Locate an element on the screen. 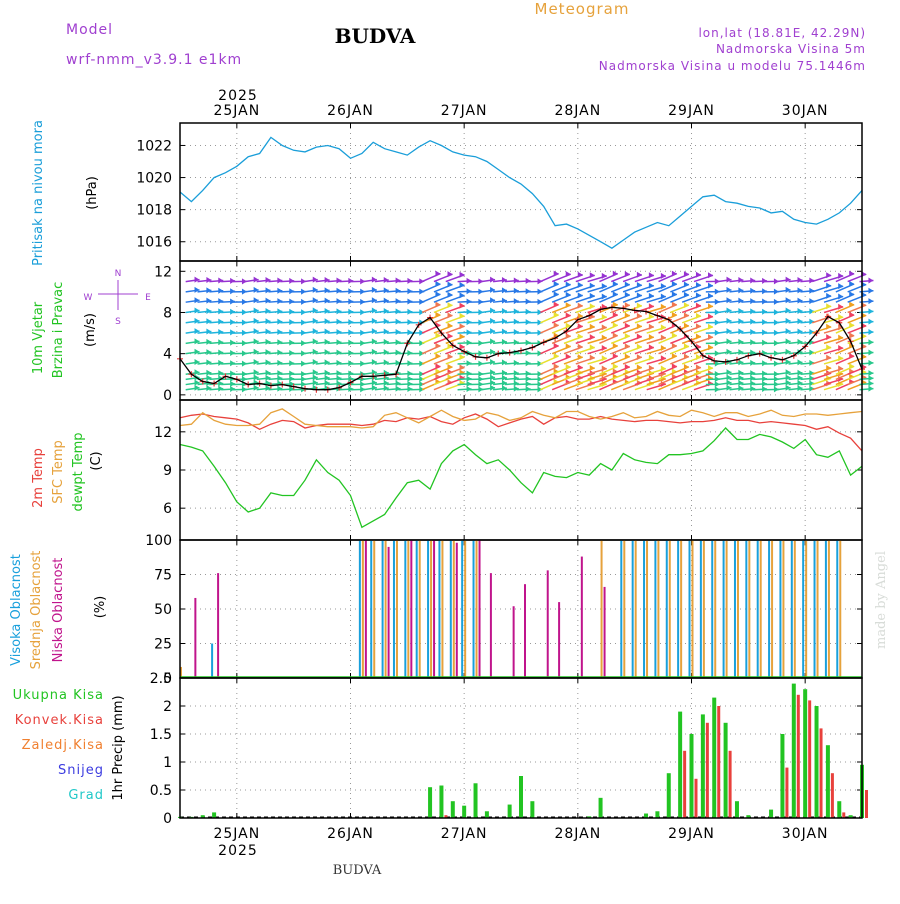  footer-station: BUDVA is located at coordinates (357, 870).